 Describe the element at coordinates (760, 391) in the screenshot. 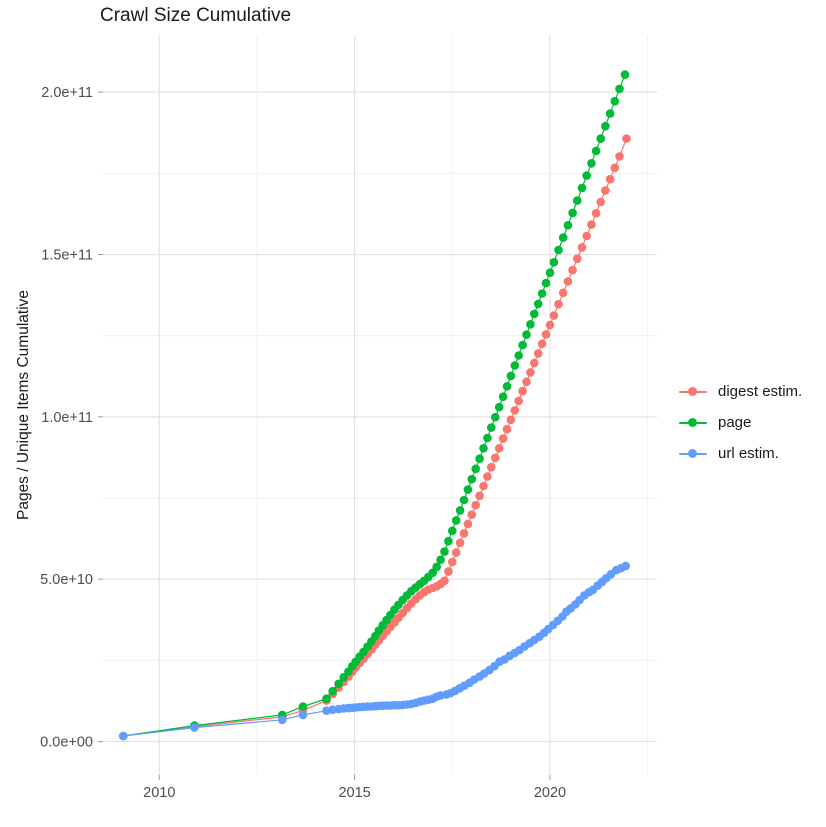

I see `legend-label: digest estim.` at that location.